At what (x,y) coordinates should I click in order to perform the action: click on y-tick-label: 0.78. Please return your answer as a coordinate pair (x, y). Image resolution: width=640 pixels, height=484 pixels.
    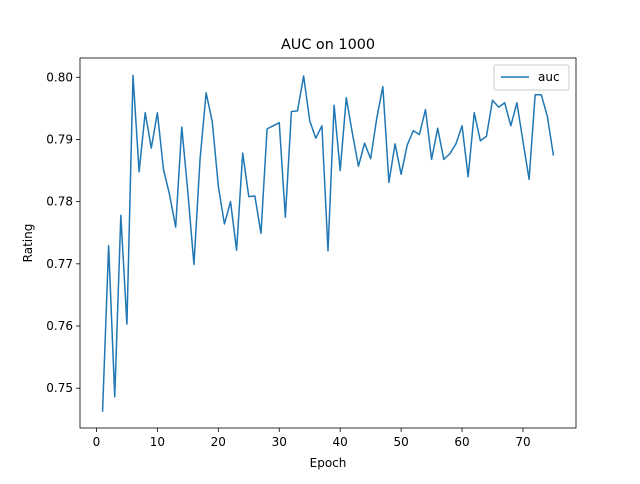
    Looking at the image, I should click on (59, 202).